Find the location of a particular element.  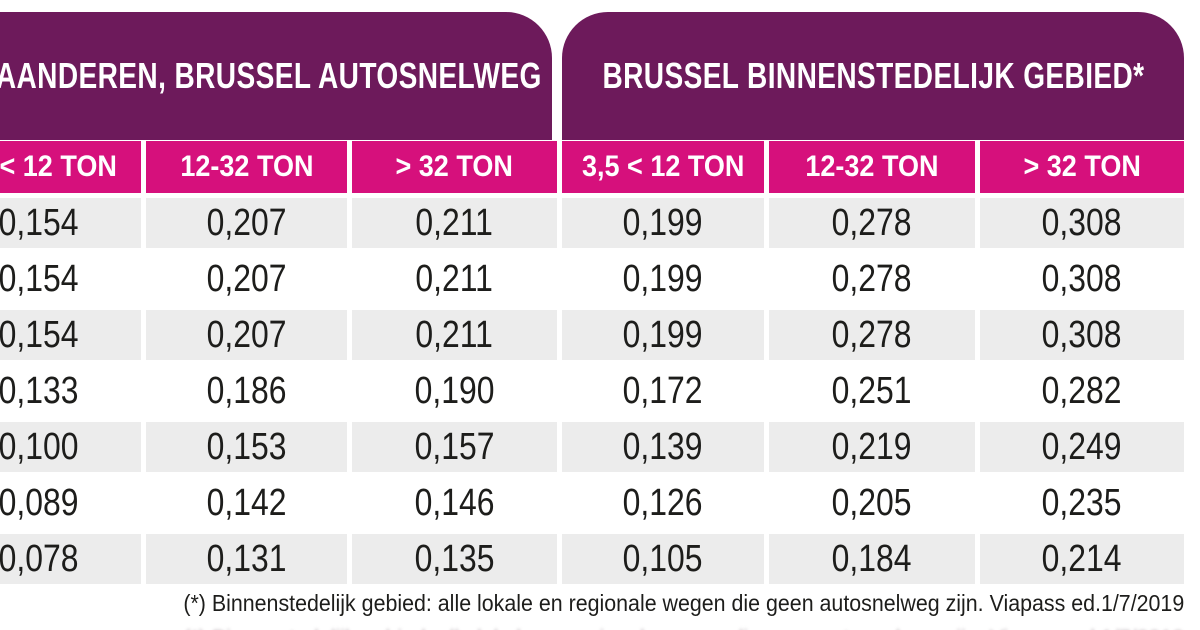

column-header-2: 12-32 TON is located at coordinates (244, 167).